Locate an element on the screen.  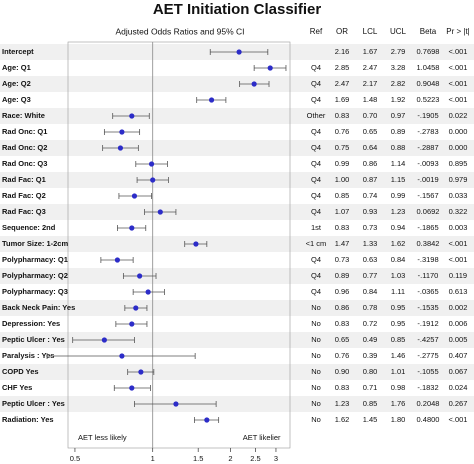
ucl-cell: 1.01 is located at coordinates (398, 371).